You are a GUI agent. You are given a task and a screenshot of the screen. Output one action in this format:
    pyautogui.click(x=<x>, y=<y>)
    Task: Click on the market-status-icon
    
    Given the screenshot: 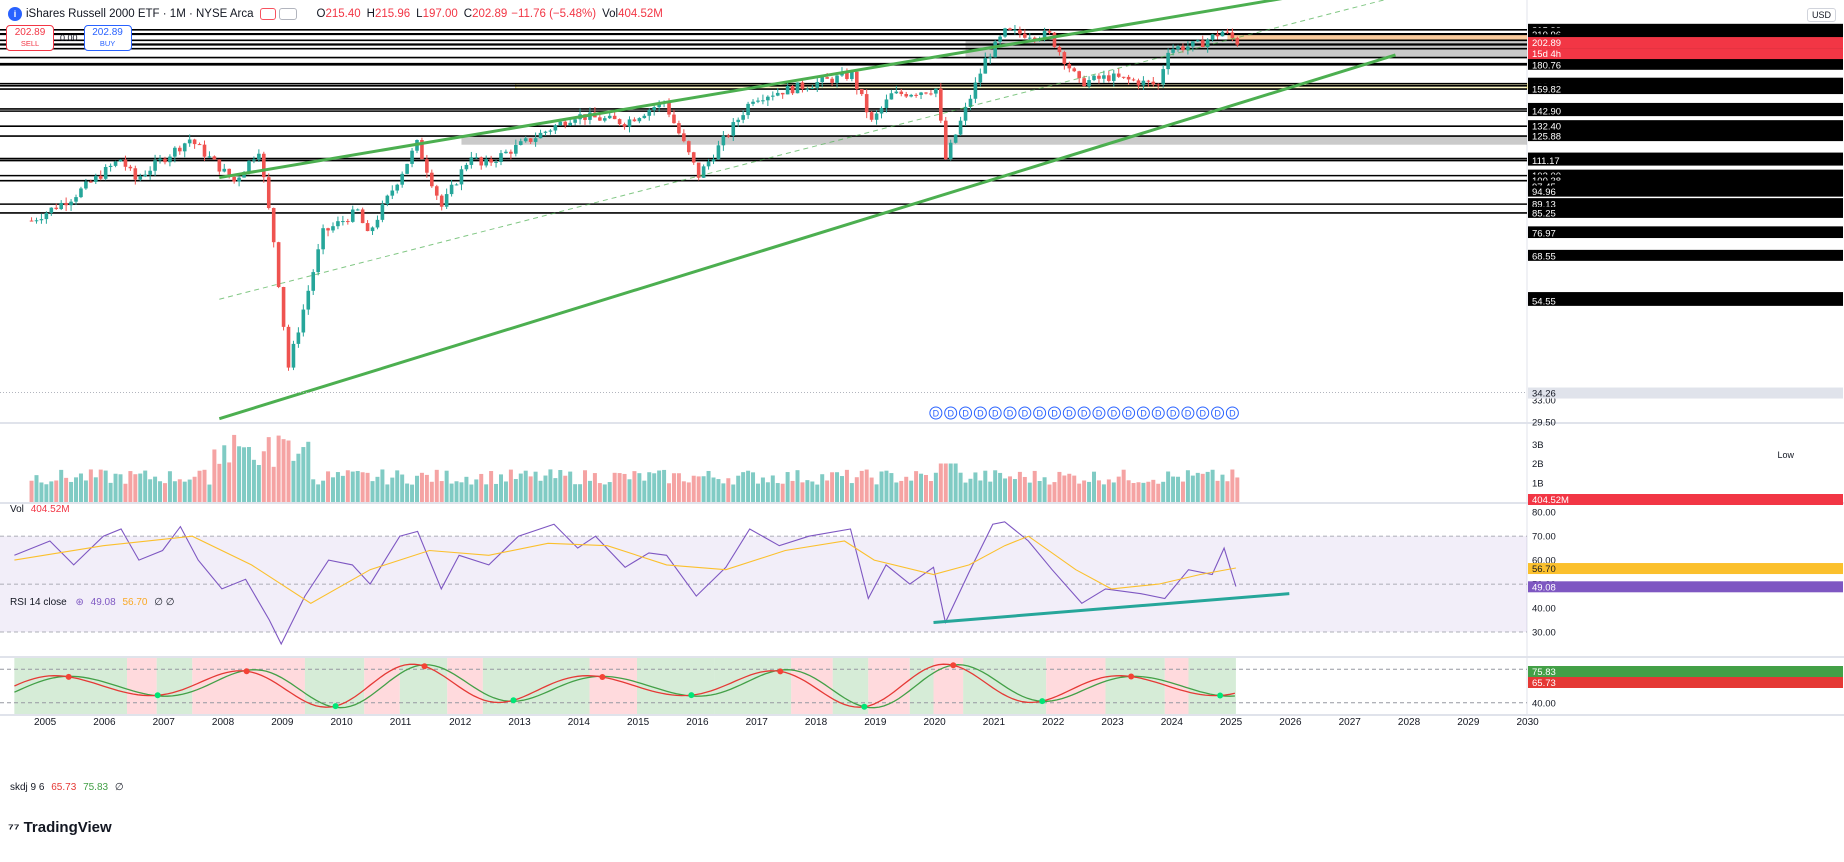 What is the action you would take?
    pyautogui.click(x=267, y=14)
    